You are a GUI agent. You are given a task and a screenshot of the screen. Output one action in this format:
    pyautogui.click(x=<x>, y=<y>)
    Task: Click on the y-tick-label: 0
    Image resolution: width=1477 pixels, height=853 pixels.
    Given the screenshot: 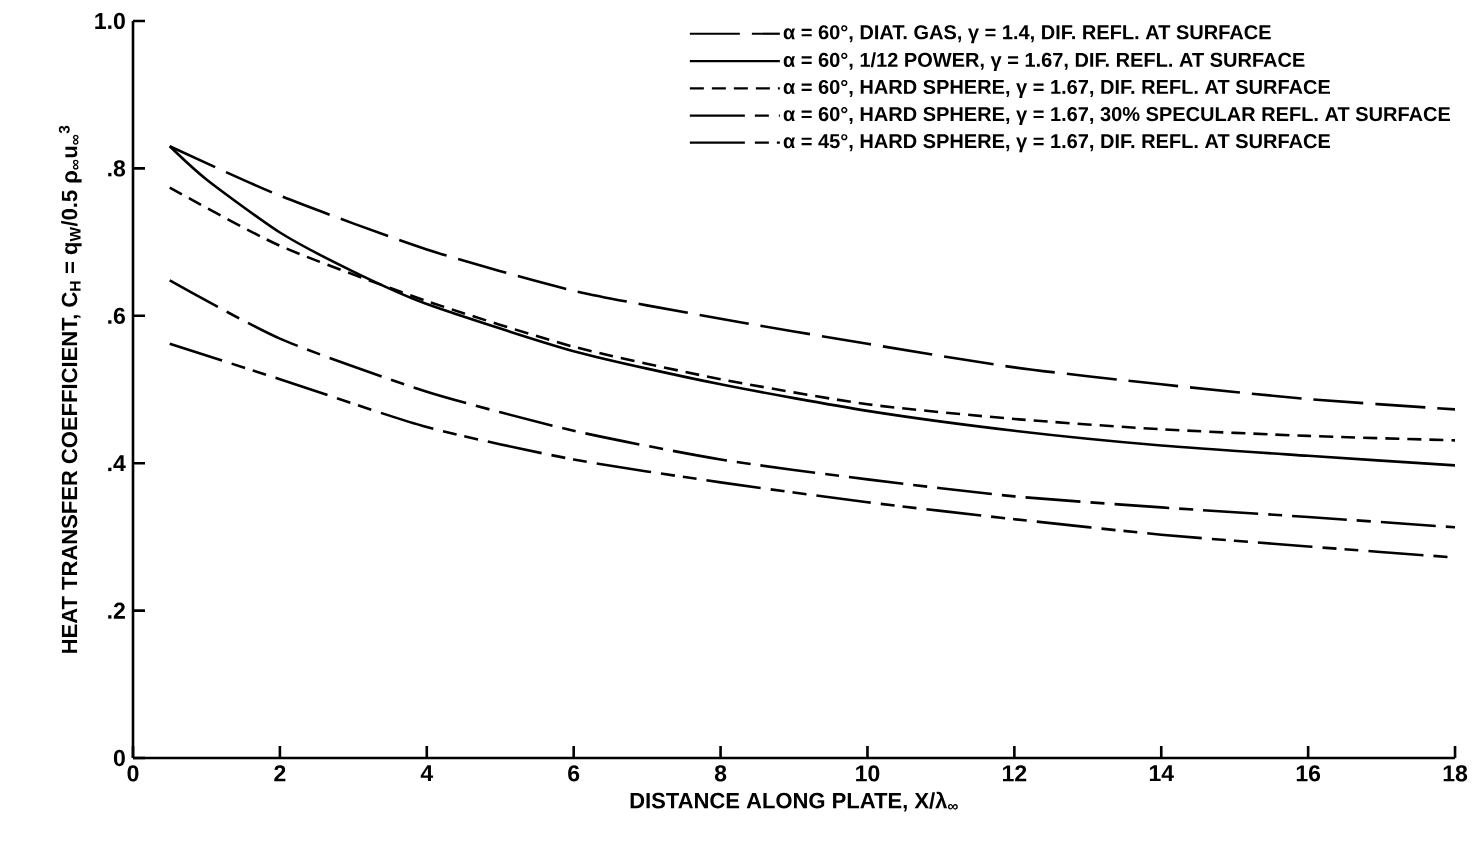 What is the action you would take?
    pyautogui.click(x=119, y=758)
    